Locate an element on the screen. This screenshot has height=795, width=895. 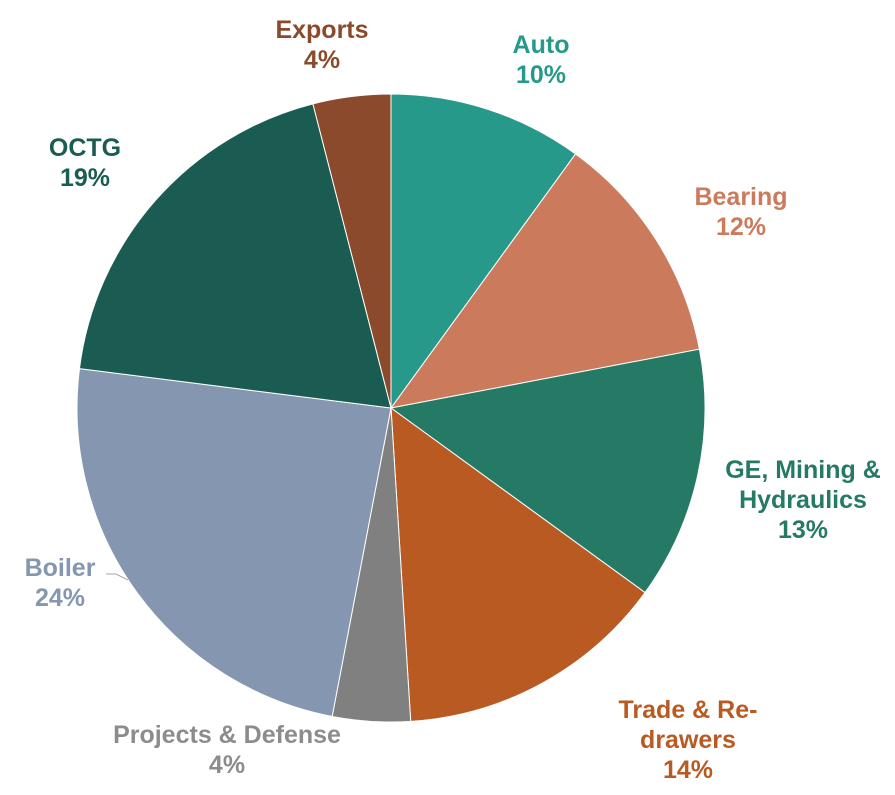
category-name: Trade & Re-drawers is located at coordinates (688, 725).